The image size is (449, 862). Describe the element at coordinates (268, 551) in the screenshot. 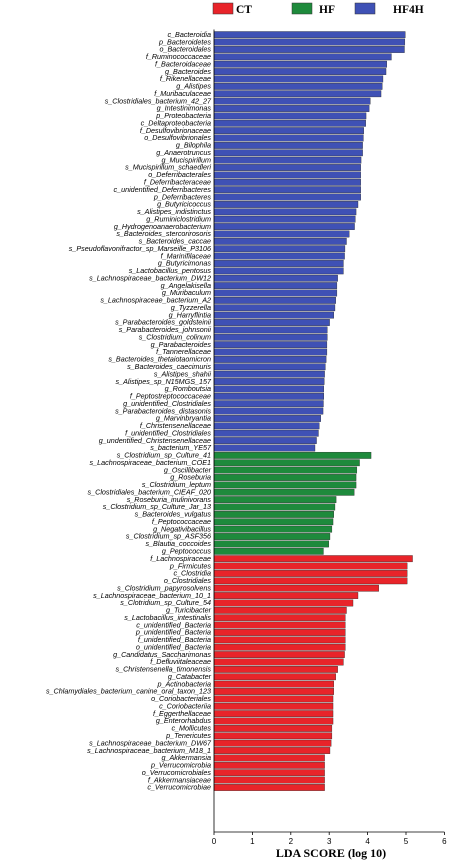

I see `bar-g_Peptococcus` at that location.